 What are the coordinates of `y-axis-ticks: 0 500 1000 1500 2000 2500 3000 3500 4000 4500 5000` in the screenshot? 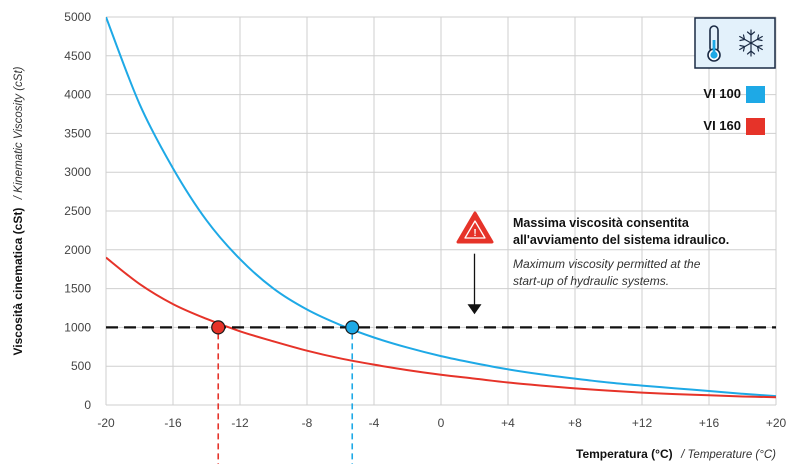 It's located at (77, 211).